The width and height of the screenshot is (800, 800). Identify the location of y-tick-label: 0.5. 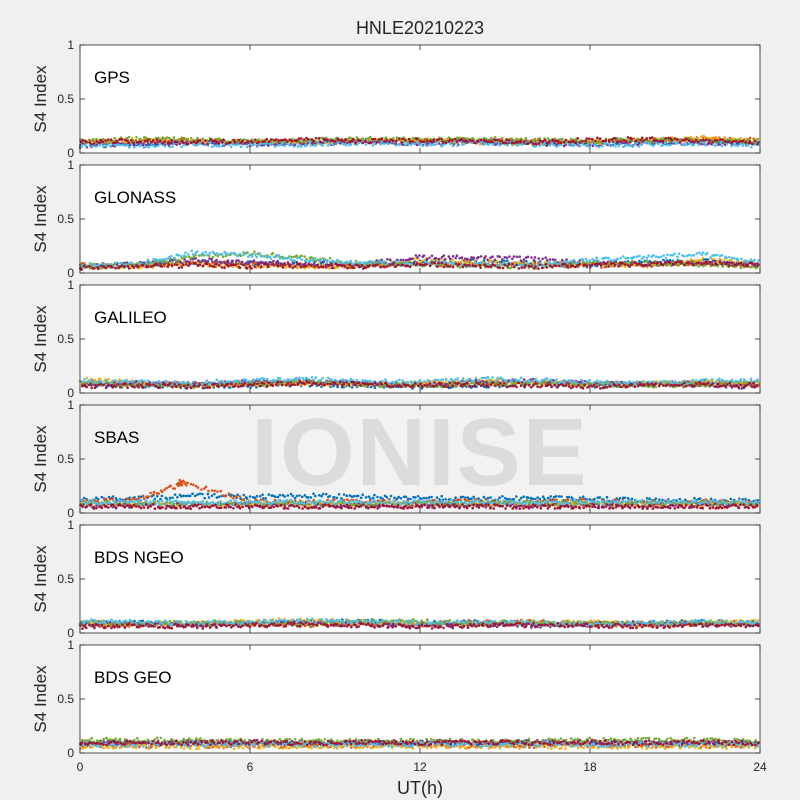
(65, 219).